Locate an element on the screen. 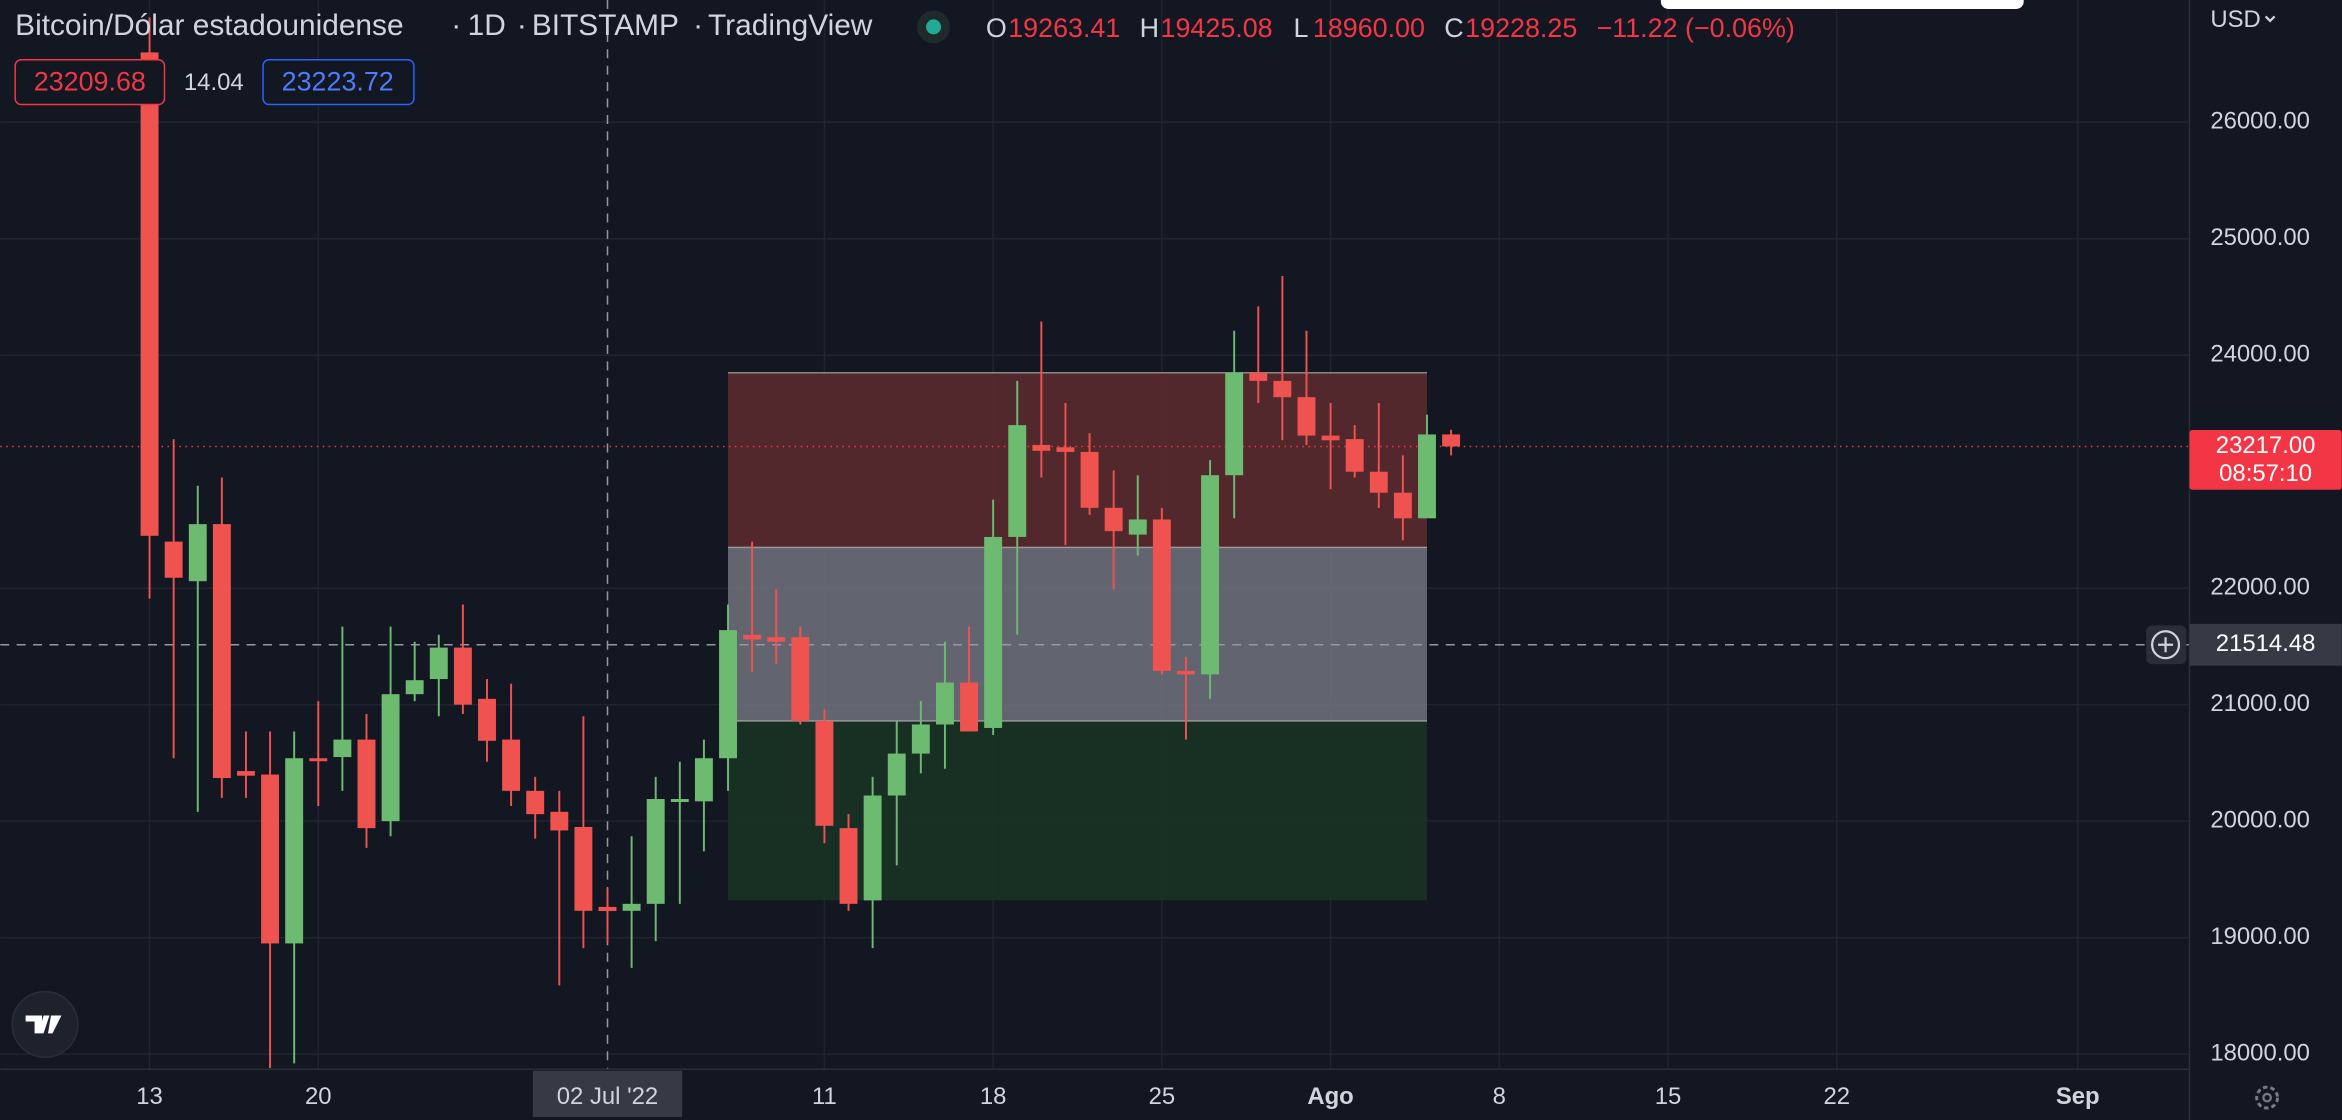 This screenshot has height=1120, width=2342. ohlc-label: O is located at coordinates (996, 28).